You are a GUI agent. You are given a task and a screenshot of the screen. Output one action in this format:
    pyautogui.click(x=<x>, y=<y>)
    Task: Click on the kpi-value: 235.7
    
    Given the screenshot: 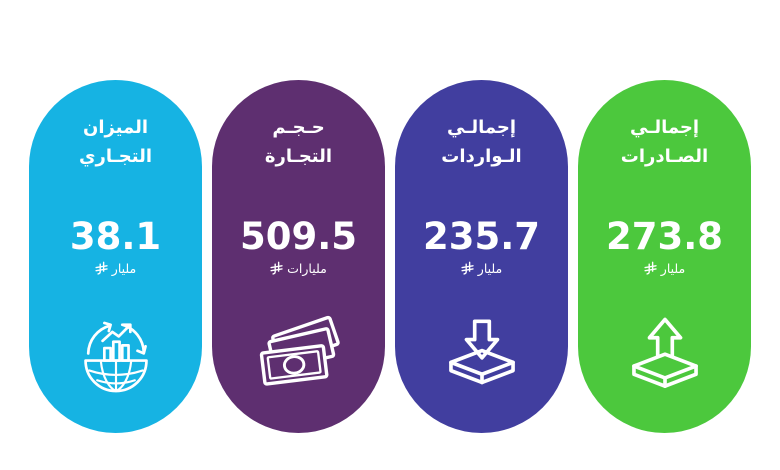 What is the action you would take?
    pyautogui.click(x=481, y=236)
    